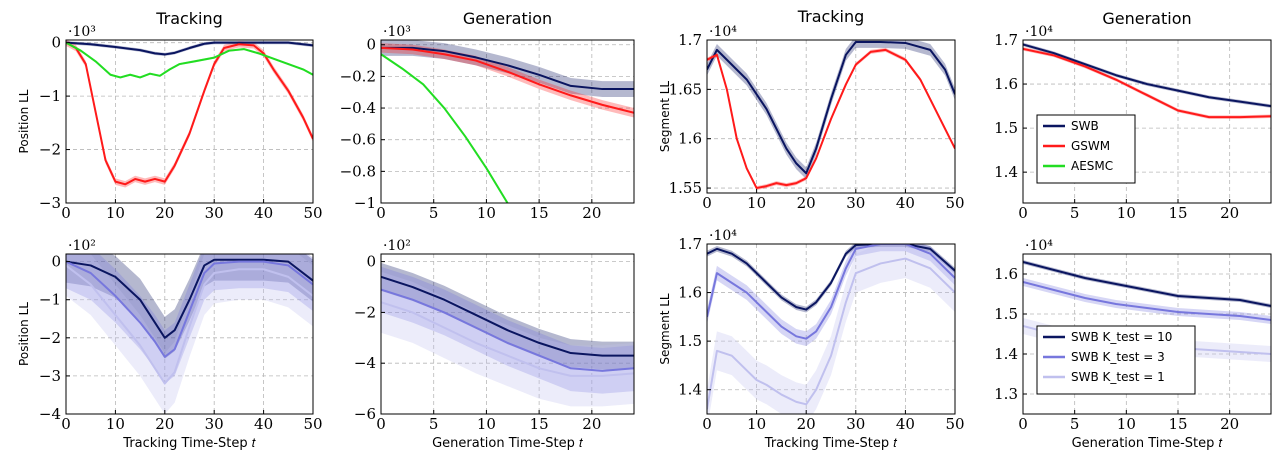 This screenshot has height=454, width=1272. I want to click on y-tick-label: −0.2, so click(358, 76).